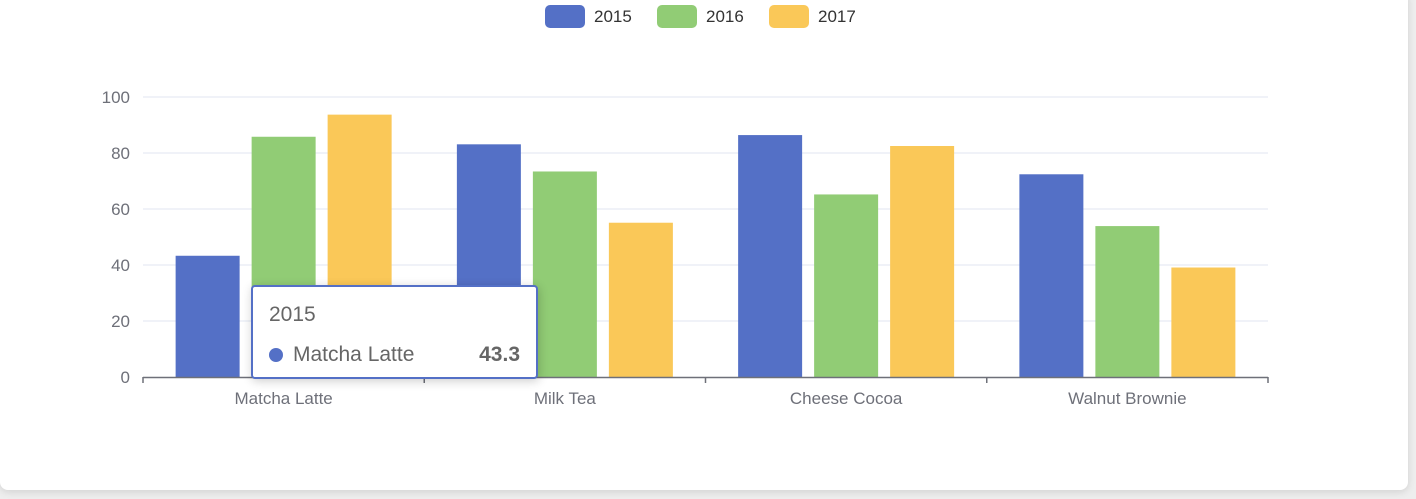 This screenshot has width=1416, height=499. I want to click on legend-label-2016: 2016, so click(725, 16).